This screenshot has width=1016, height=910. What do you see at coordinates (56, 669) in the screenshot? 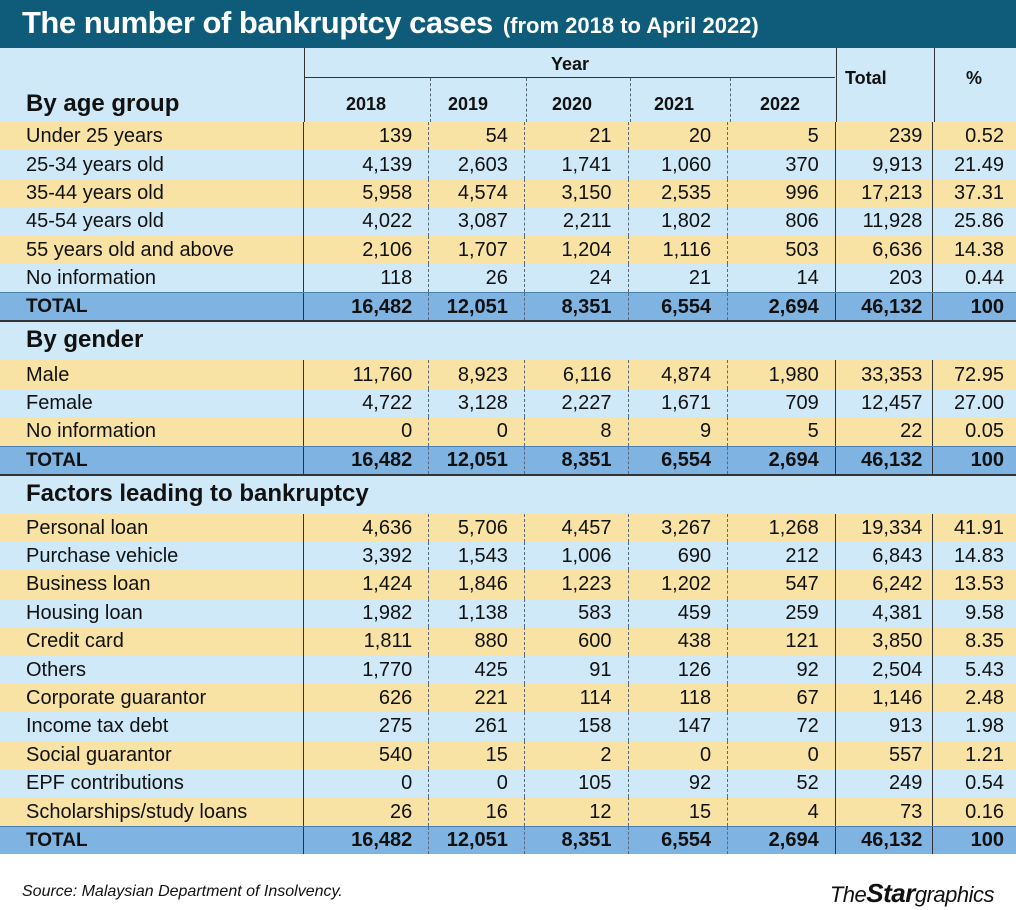
I see `row-label: Others` at bounding box center [56, 669].